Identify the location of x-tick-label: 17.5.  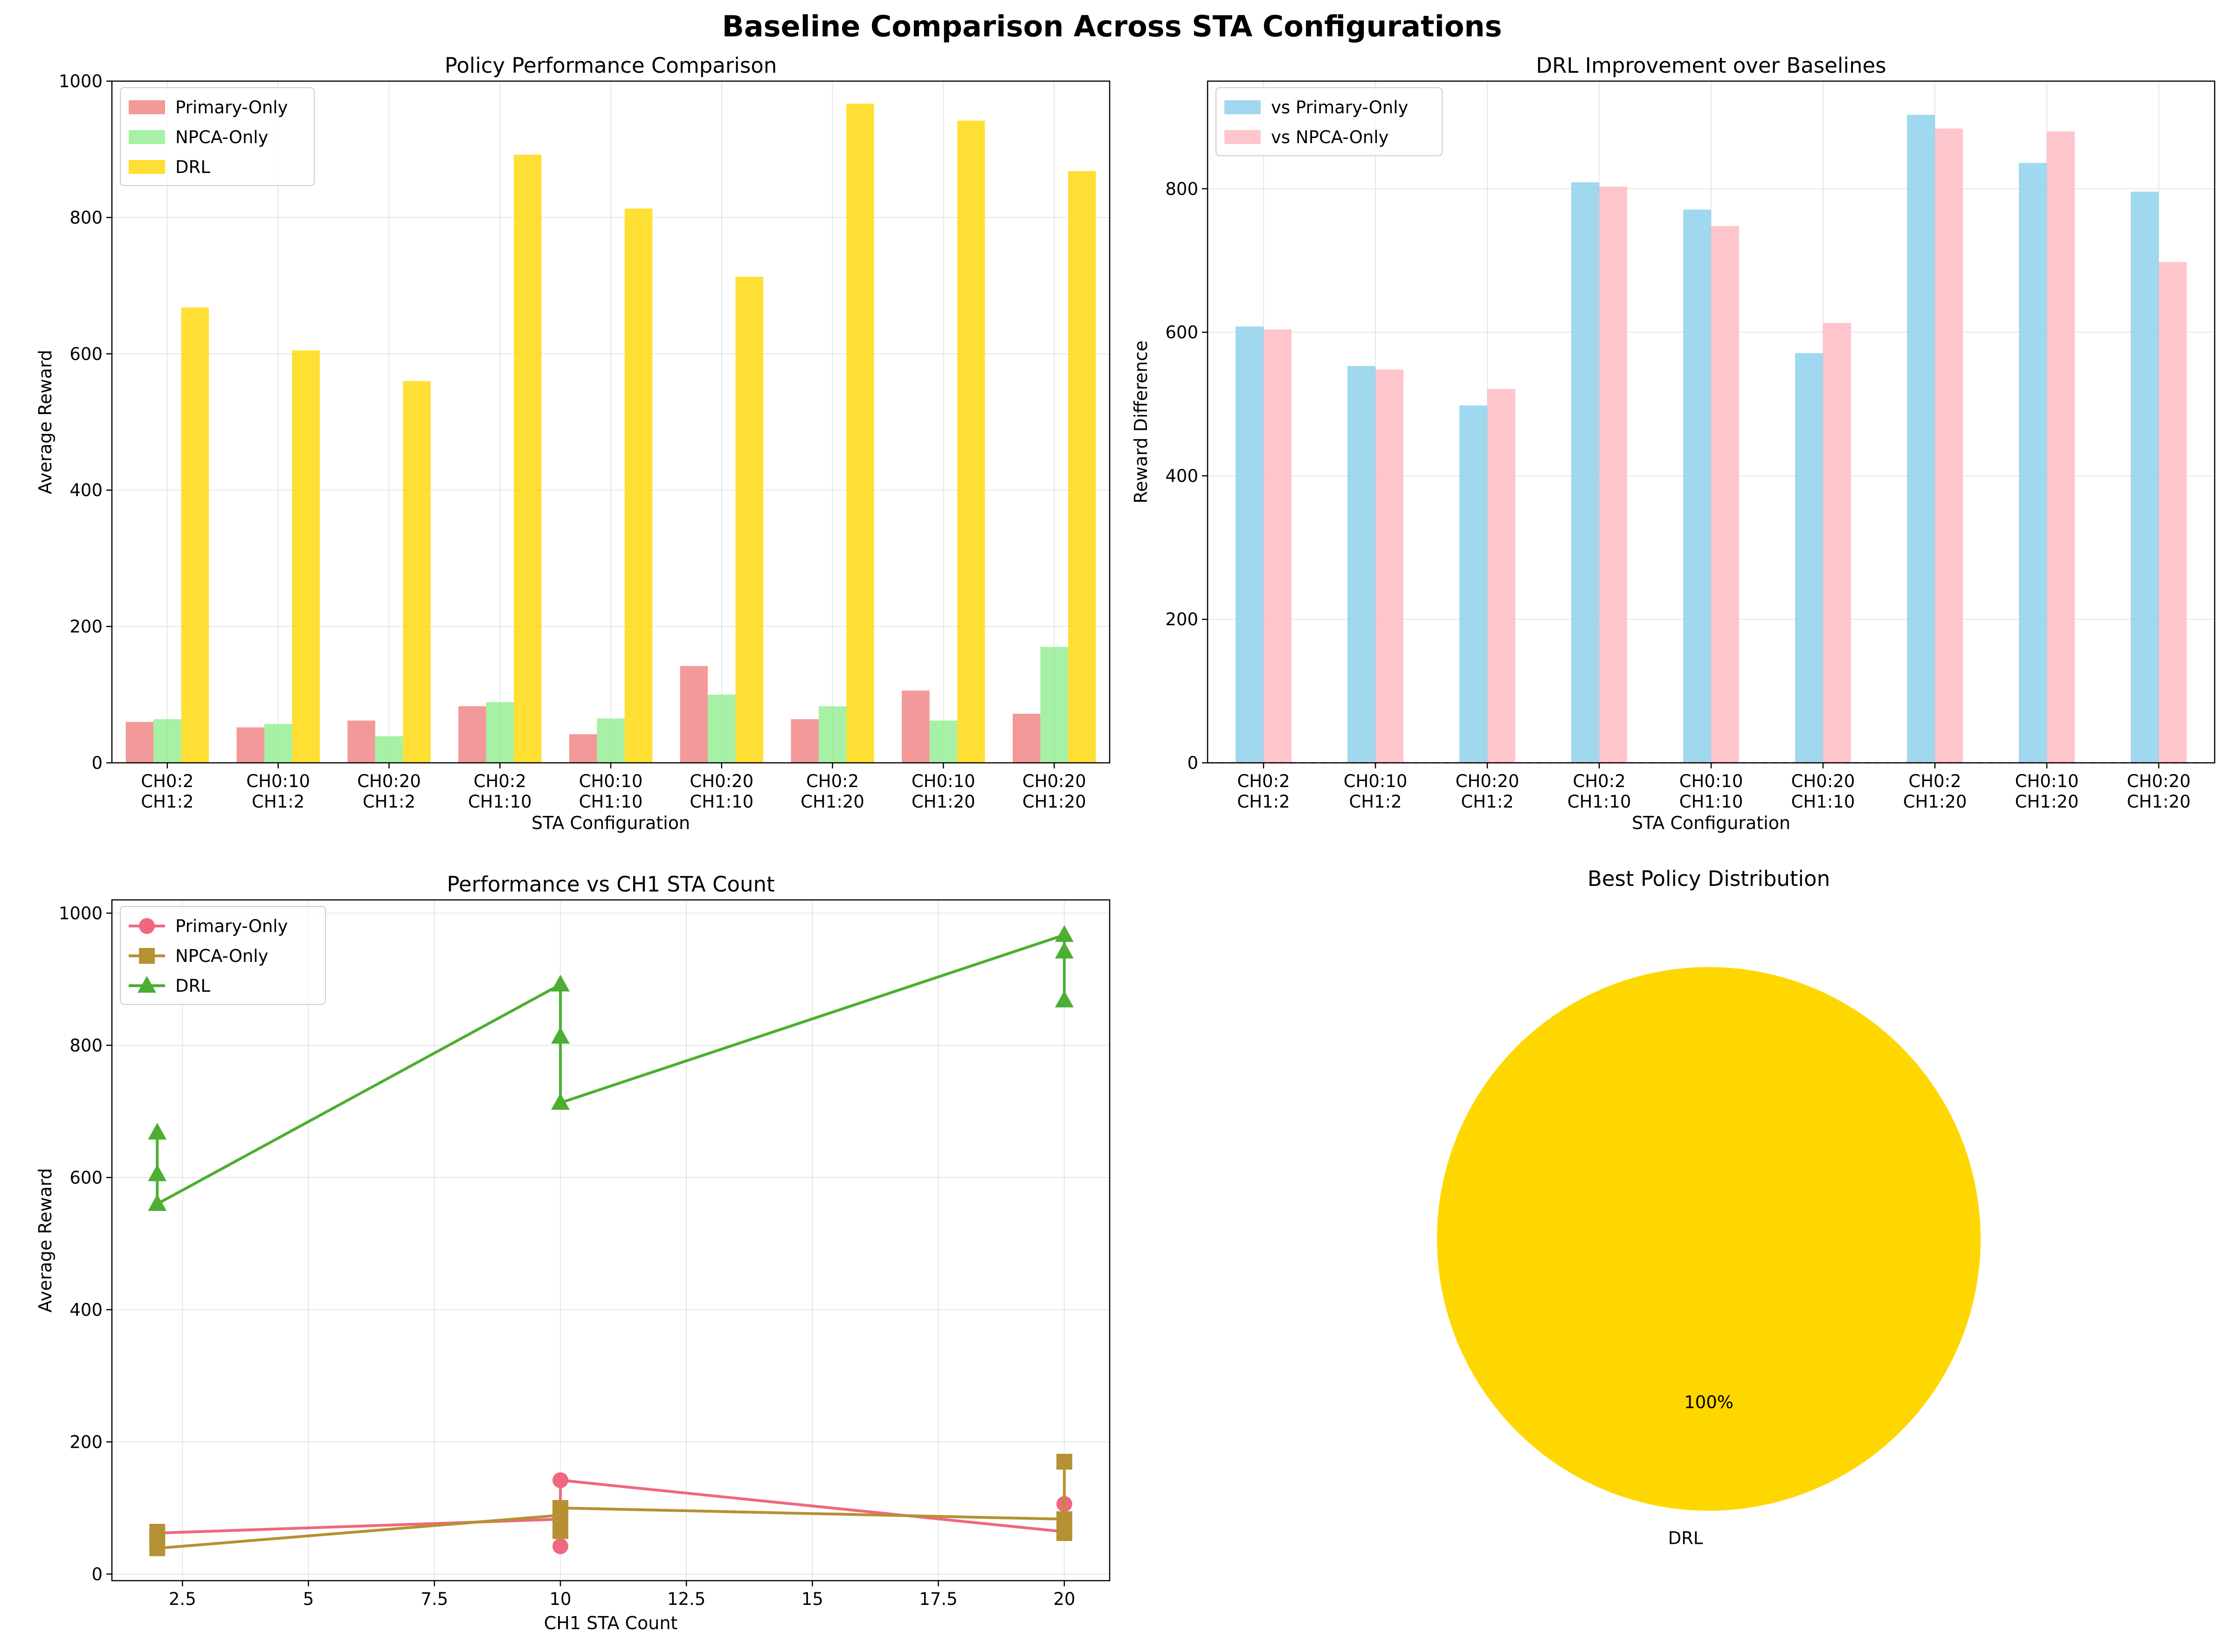
(938, 1599).